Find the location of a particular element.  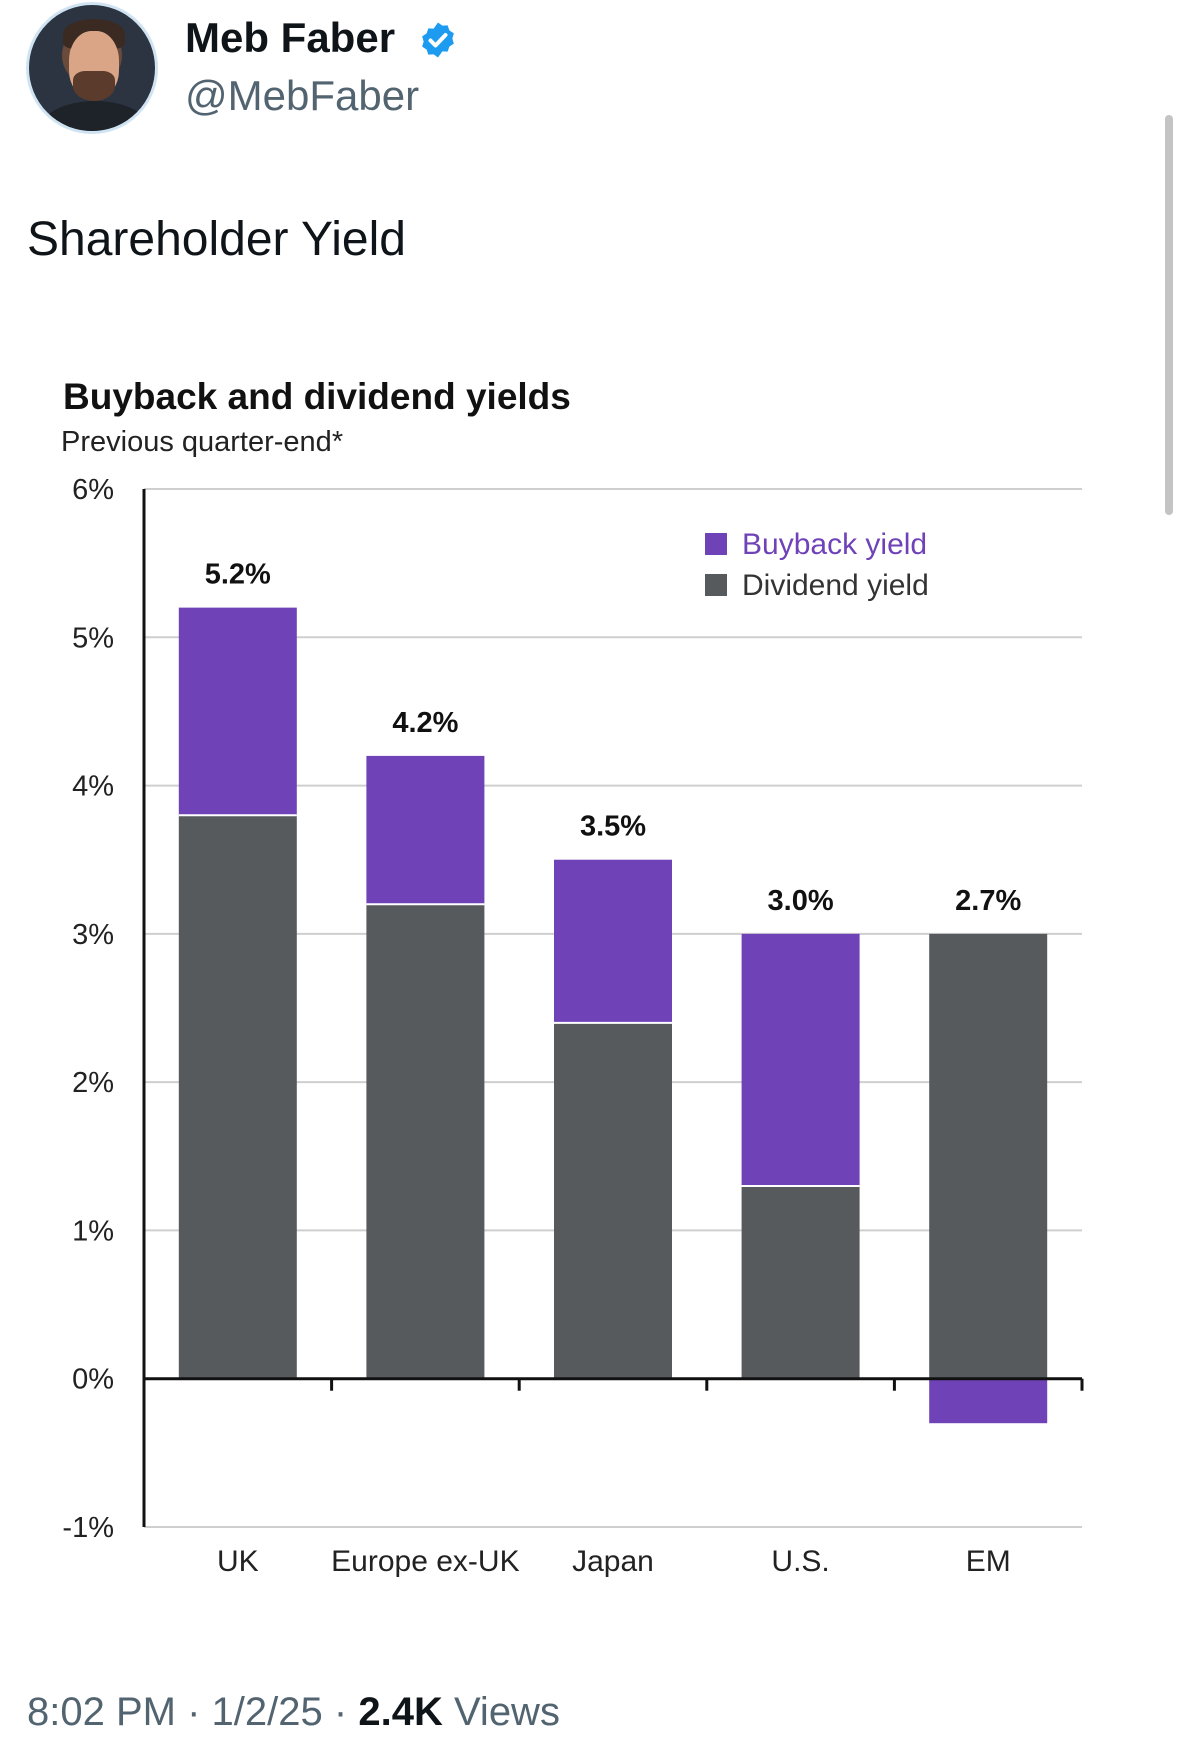

author-handle: @MebFaber is located at coordinates (302, 95).